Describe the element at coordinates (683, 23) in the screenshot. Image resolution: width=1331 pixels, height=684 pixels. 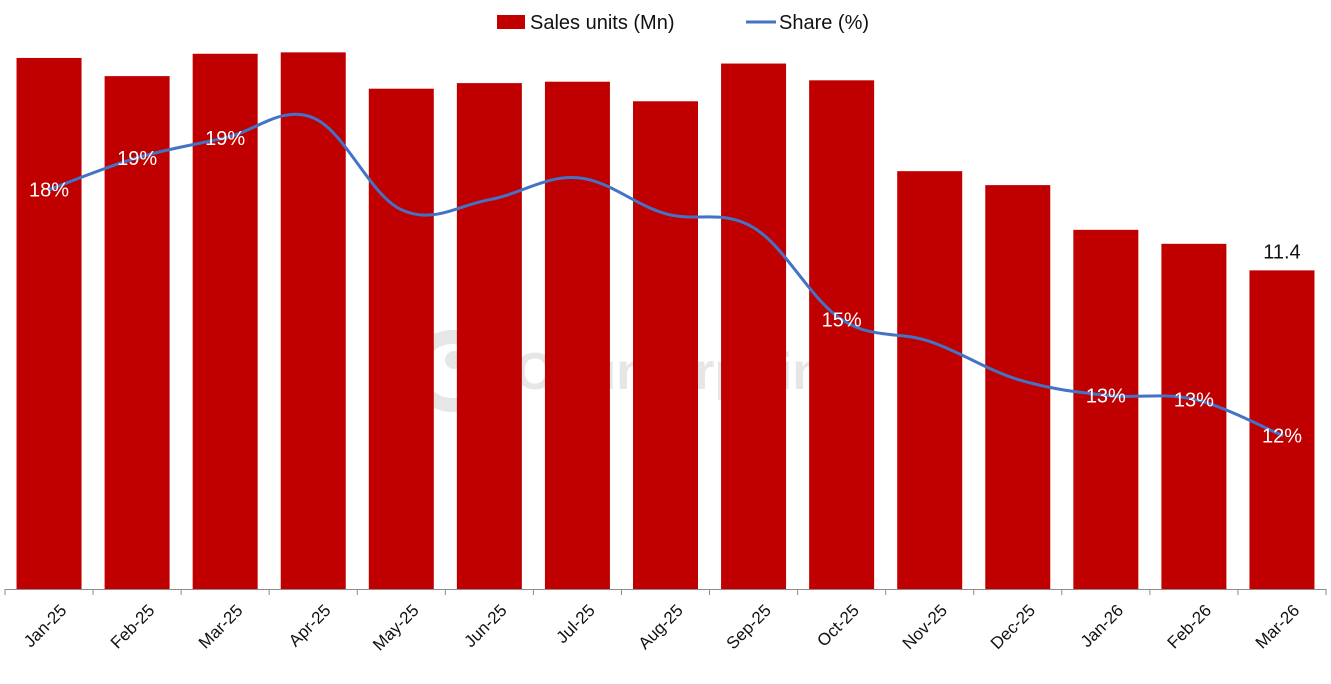
I see `legend: Sales units (Mn) Share (%)` at that location.